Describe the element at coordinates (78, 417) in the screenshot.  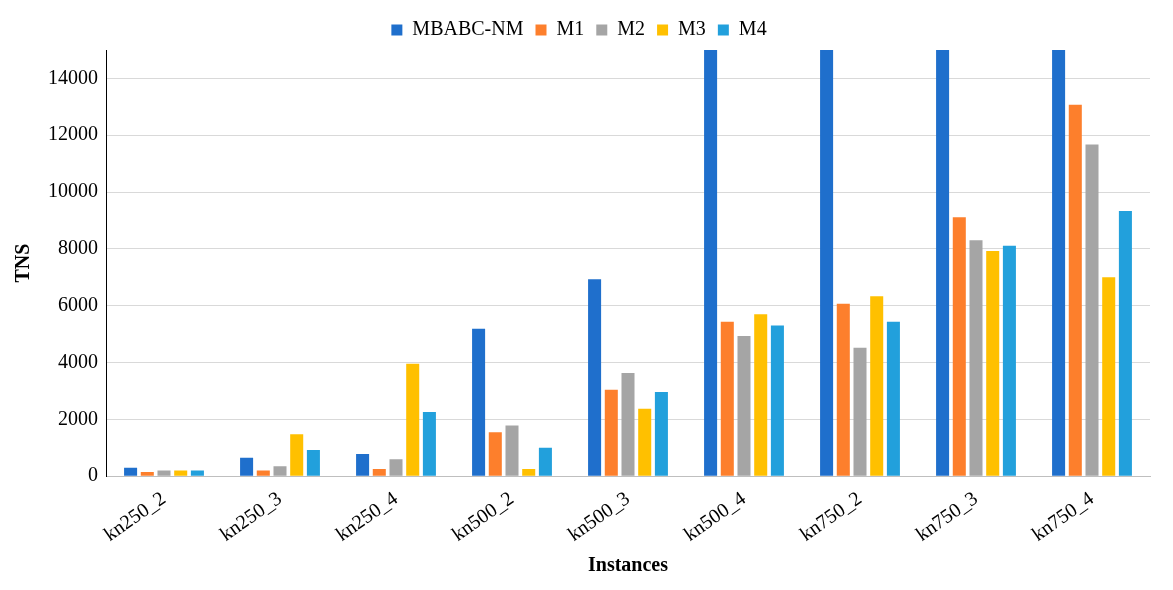
I see `y-tick-label: 2000` at that location.